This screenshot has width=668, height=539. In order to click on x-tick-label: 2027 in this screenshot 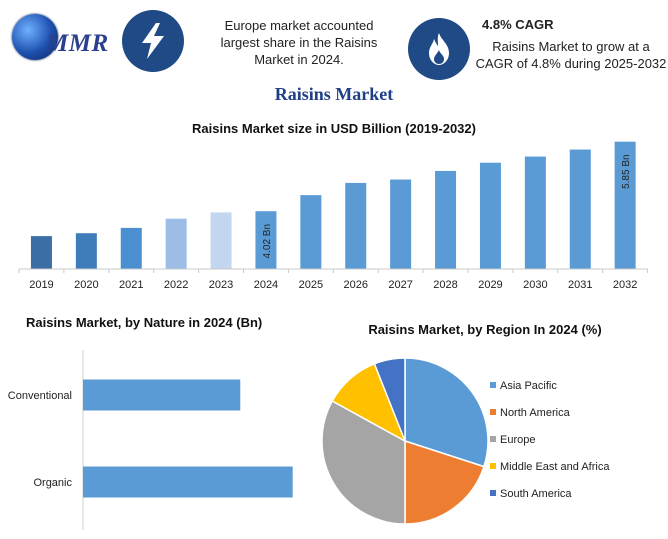, I will do `click(400, 285)`.